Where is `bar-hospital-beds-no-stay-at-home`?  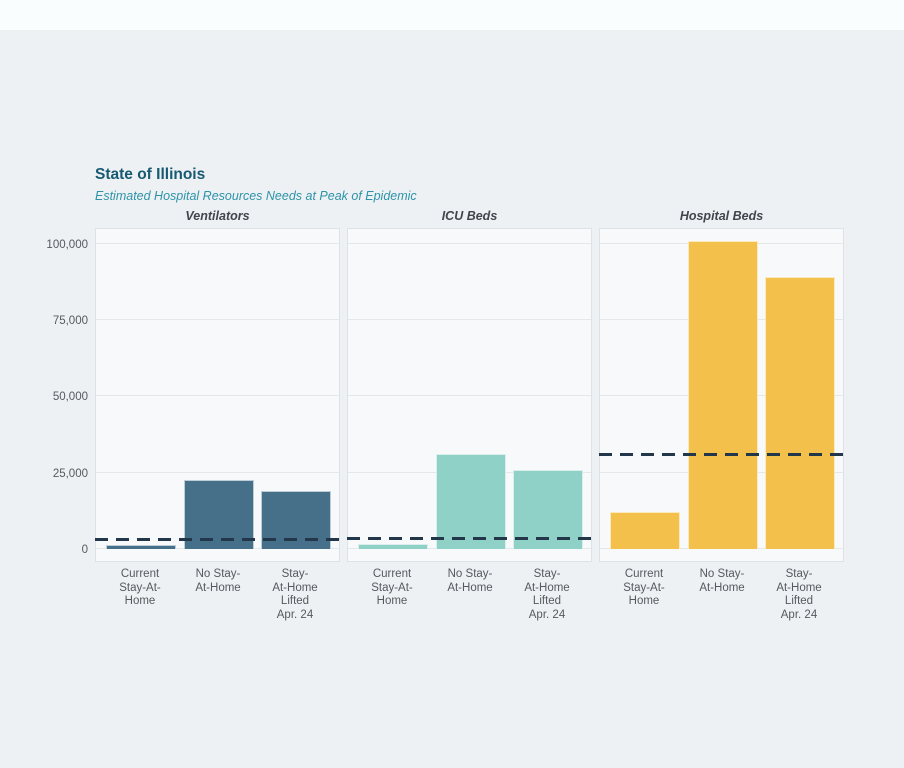 bar-hospital-beds-no-stay-at-home is located at coordinates (723, 394).